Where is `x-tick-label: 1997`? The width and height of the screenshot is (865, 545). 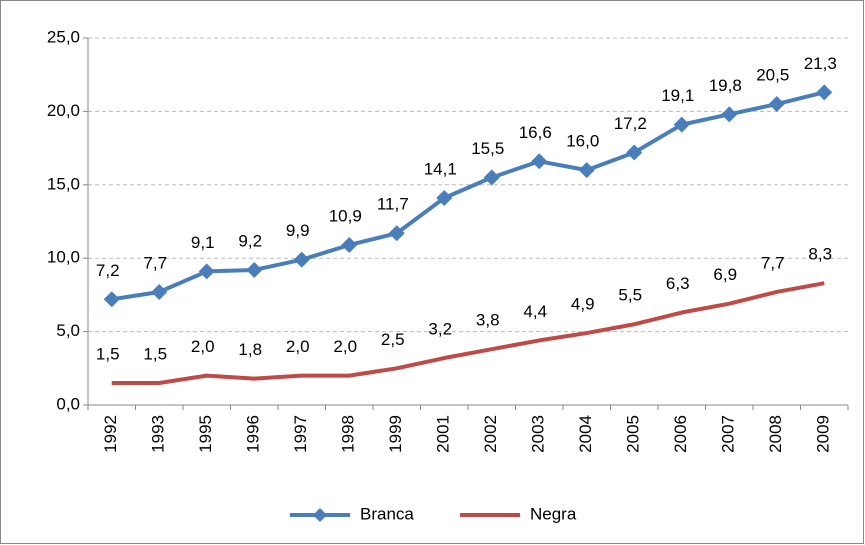 x-tick-label: 1997 is located at coordinates (300, 434).